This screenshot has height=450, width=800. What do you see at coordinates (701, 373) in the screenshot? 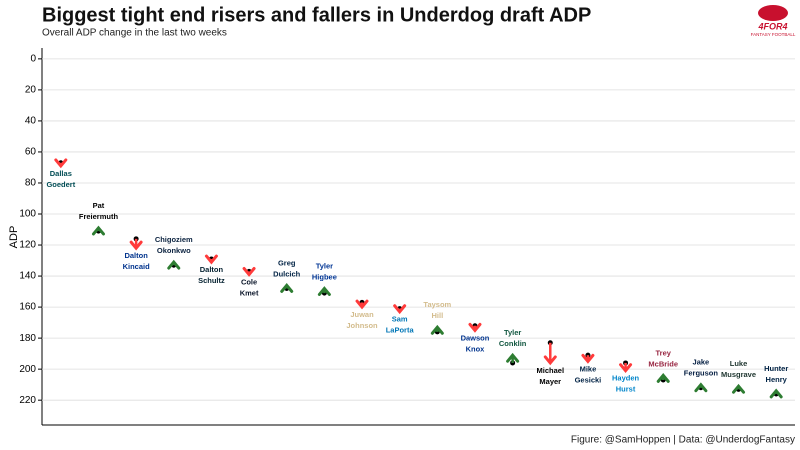
I see `player-label: Ferguson` at bounding box center [701, 373].